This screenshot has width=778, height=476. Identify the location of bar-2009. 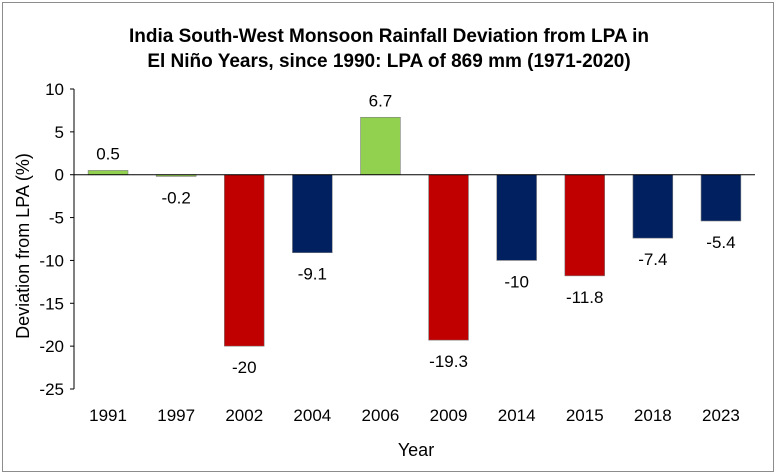
(448, 257).